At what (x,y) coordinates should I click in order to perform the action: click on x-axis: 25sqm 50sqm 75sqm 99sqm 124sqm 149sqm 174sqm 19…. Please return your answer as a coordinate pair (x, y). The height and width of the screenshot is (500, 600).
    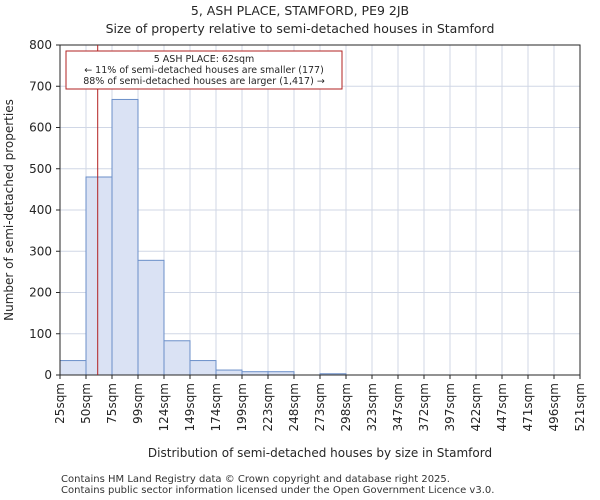
    Looking at the image, I should click on (320, 403).